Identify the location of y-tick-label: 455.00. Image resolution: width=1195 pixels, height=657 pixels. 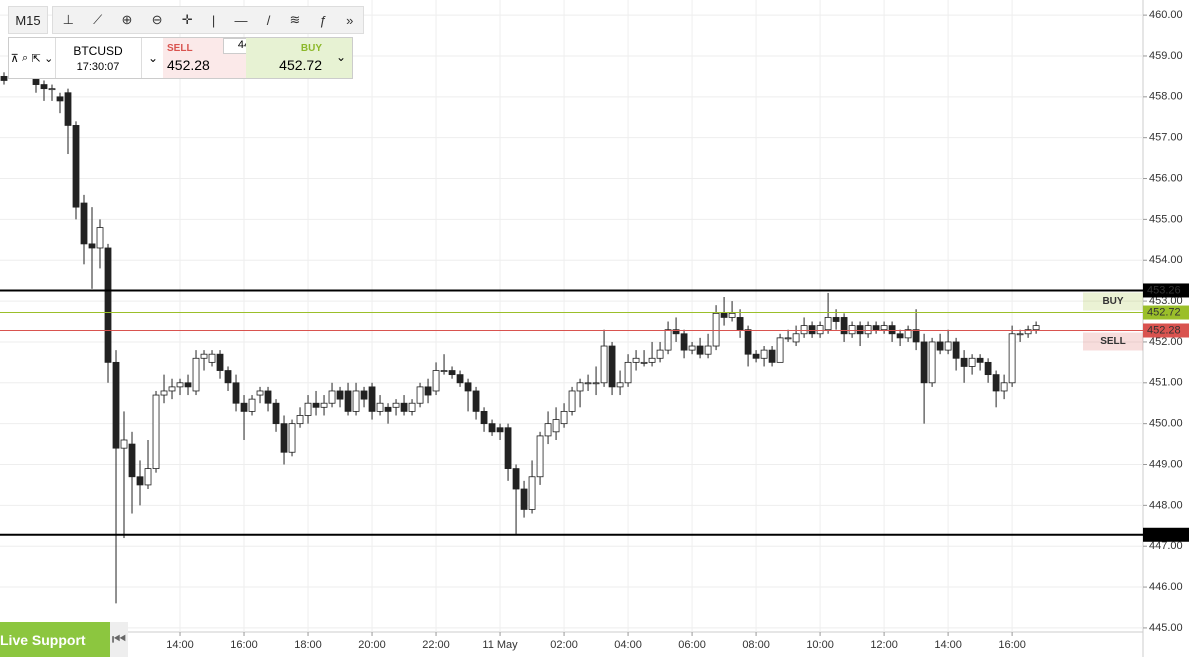
(1166, 219).